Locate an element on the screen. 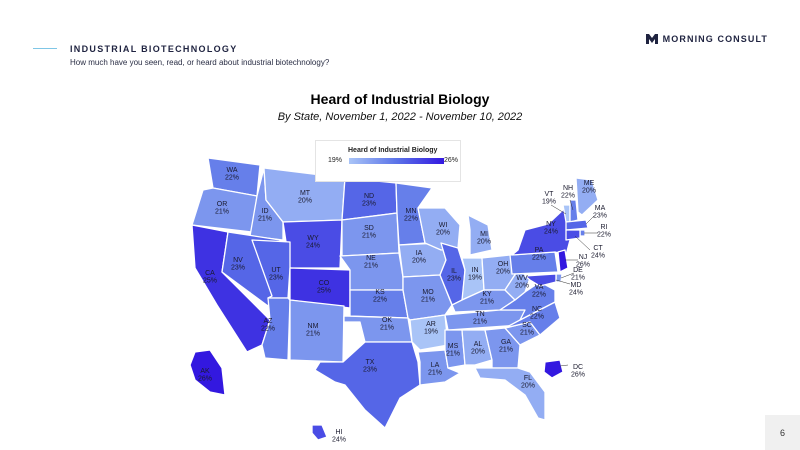 The image size is (800, 450). state-abbr: NM is located at coordinates (313, 326).